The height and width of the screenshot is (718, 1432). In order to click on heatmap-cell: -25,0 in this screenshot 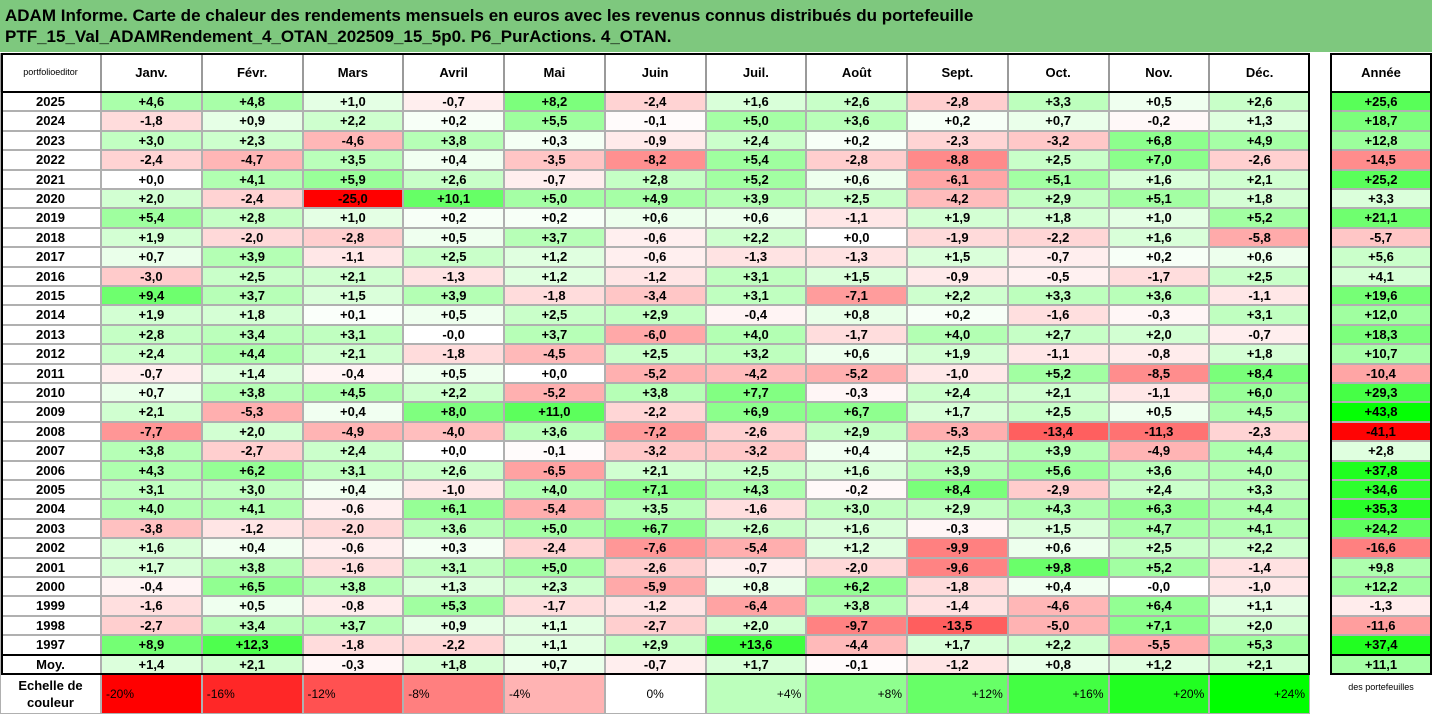, I will do `click(353, 199)`.